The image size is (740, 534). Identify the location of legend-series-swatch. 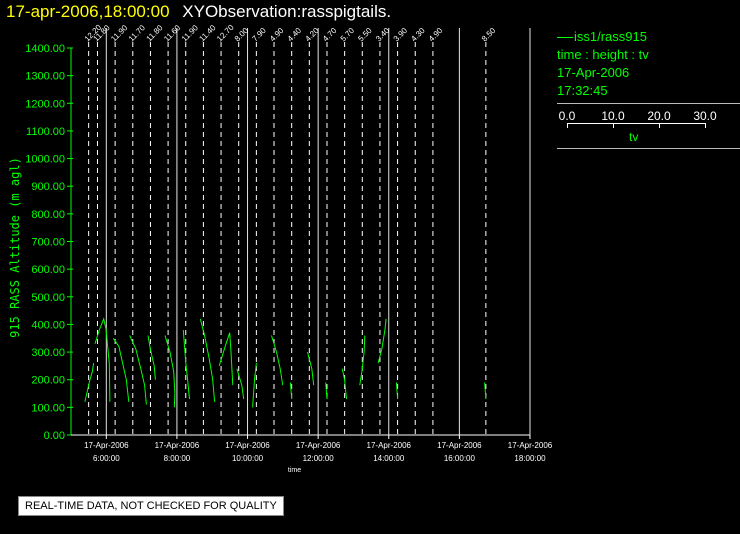
(565, 38).